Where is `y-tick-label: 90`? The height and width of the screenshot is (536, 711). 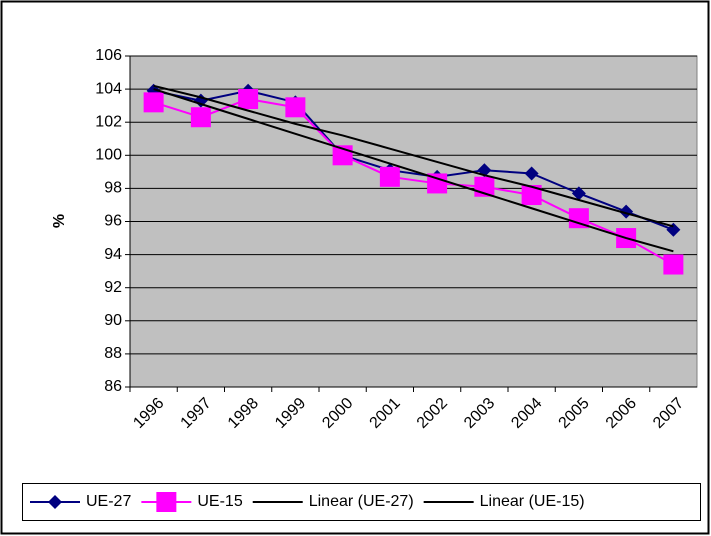
y-tick-label: 90 is located at coordinates (113, 320).